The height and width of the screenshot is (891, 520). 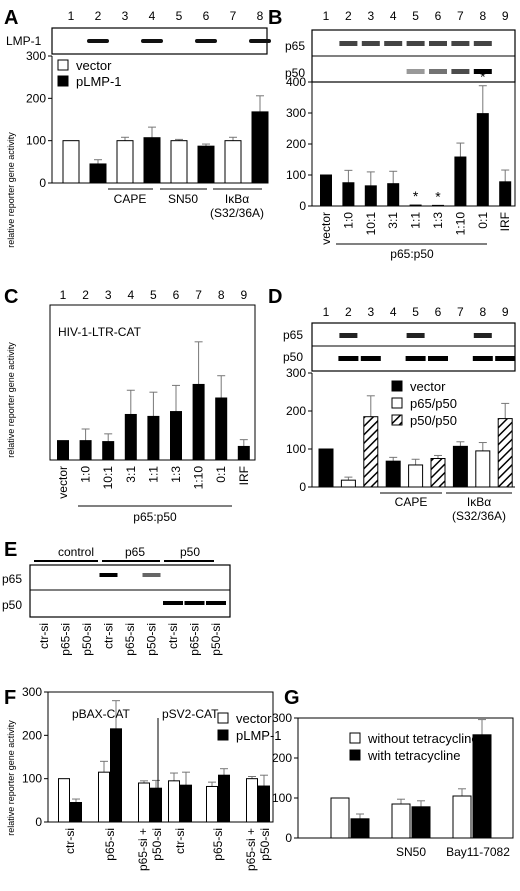 What do you see at coordinates (243, 295) in the screenshot?
I see `lane-number: 9` at bounding box center [243, 295].